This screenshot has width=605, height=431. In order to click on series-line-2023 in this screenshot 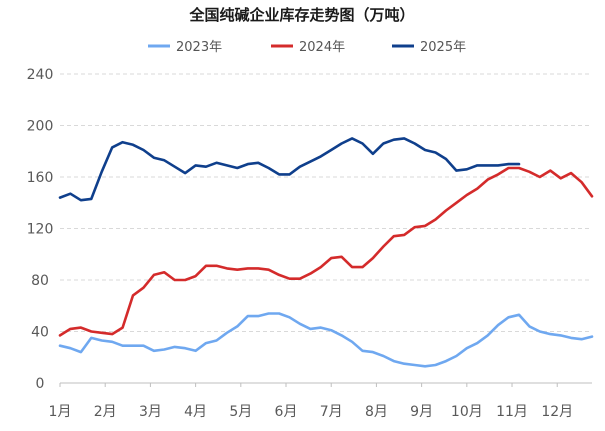, I will do `click(326, 340)`.